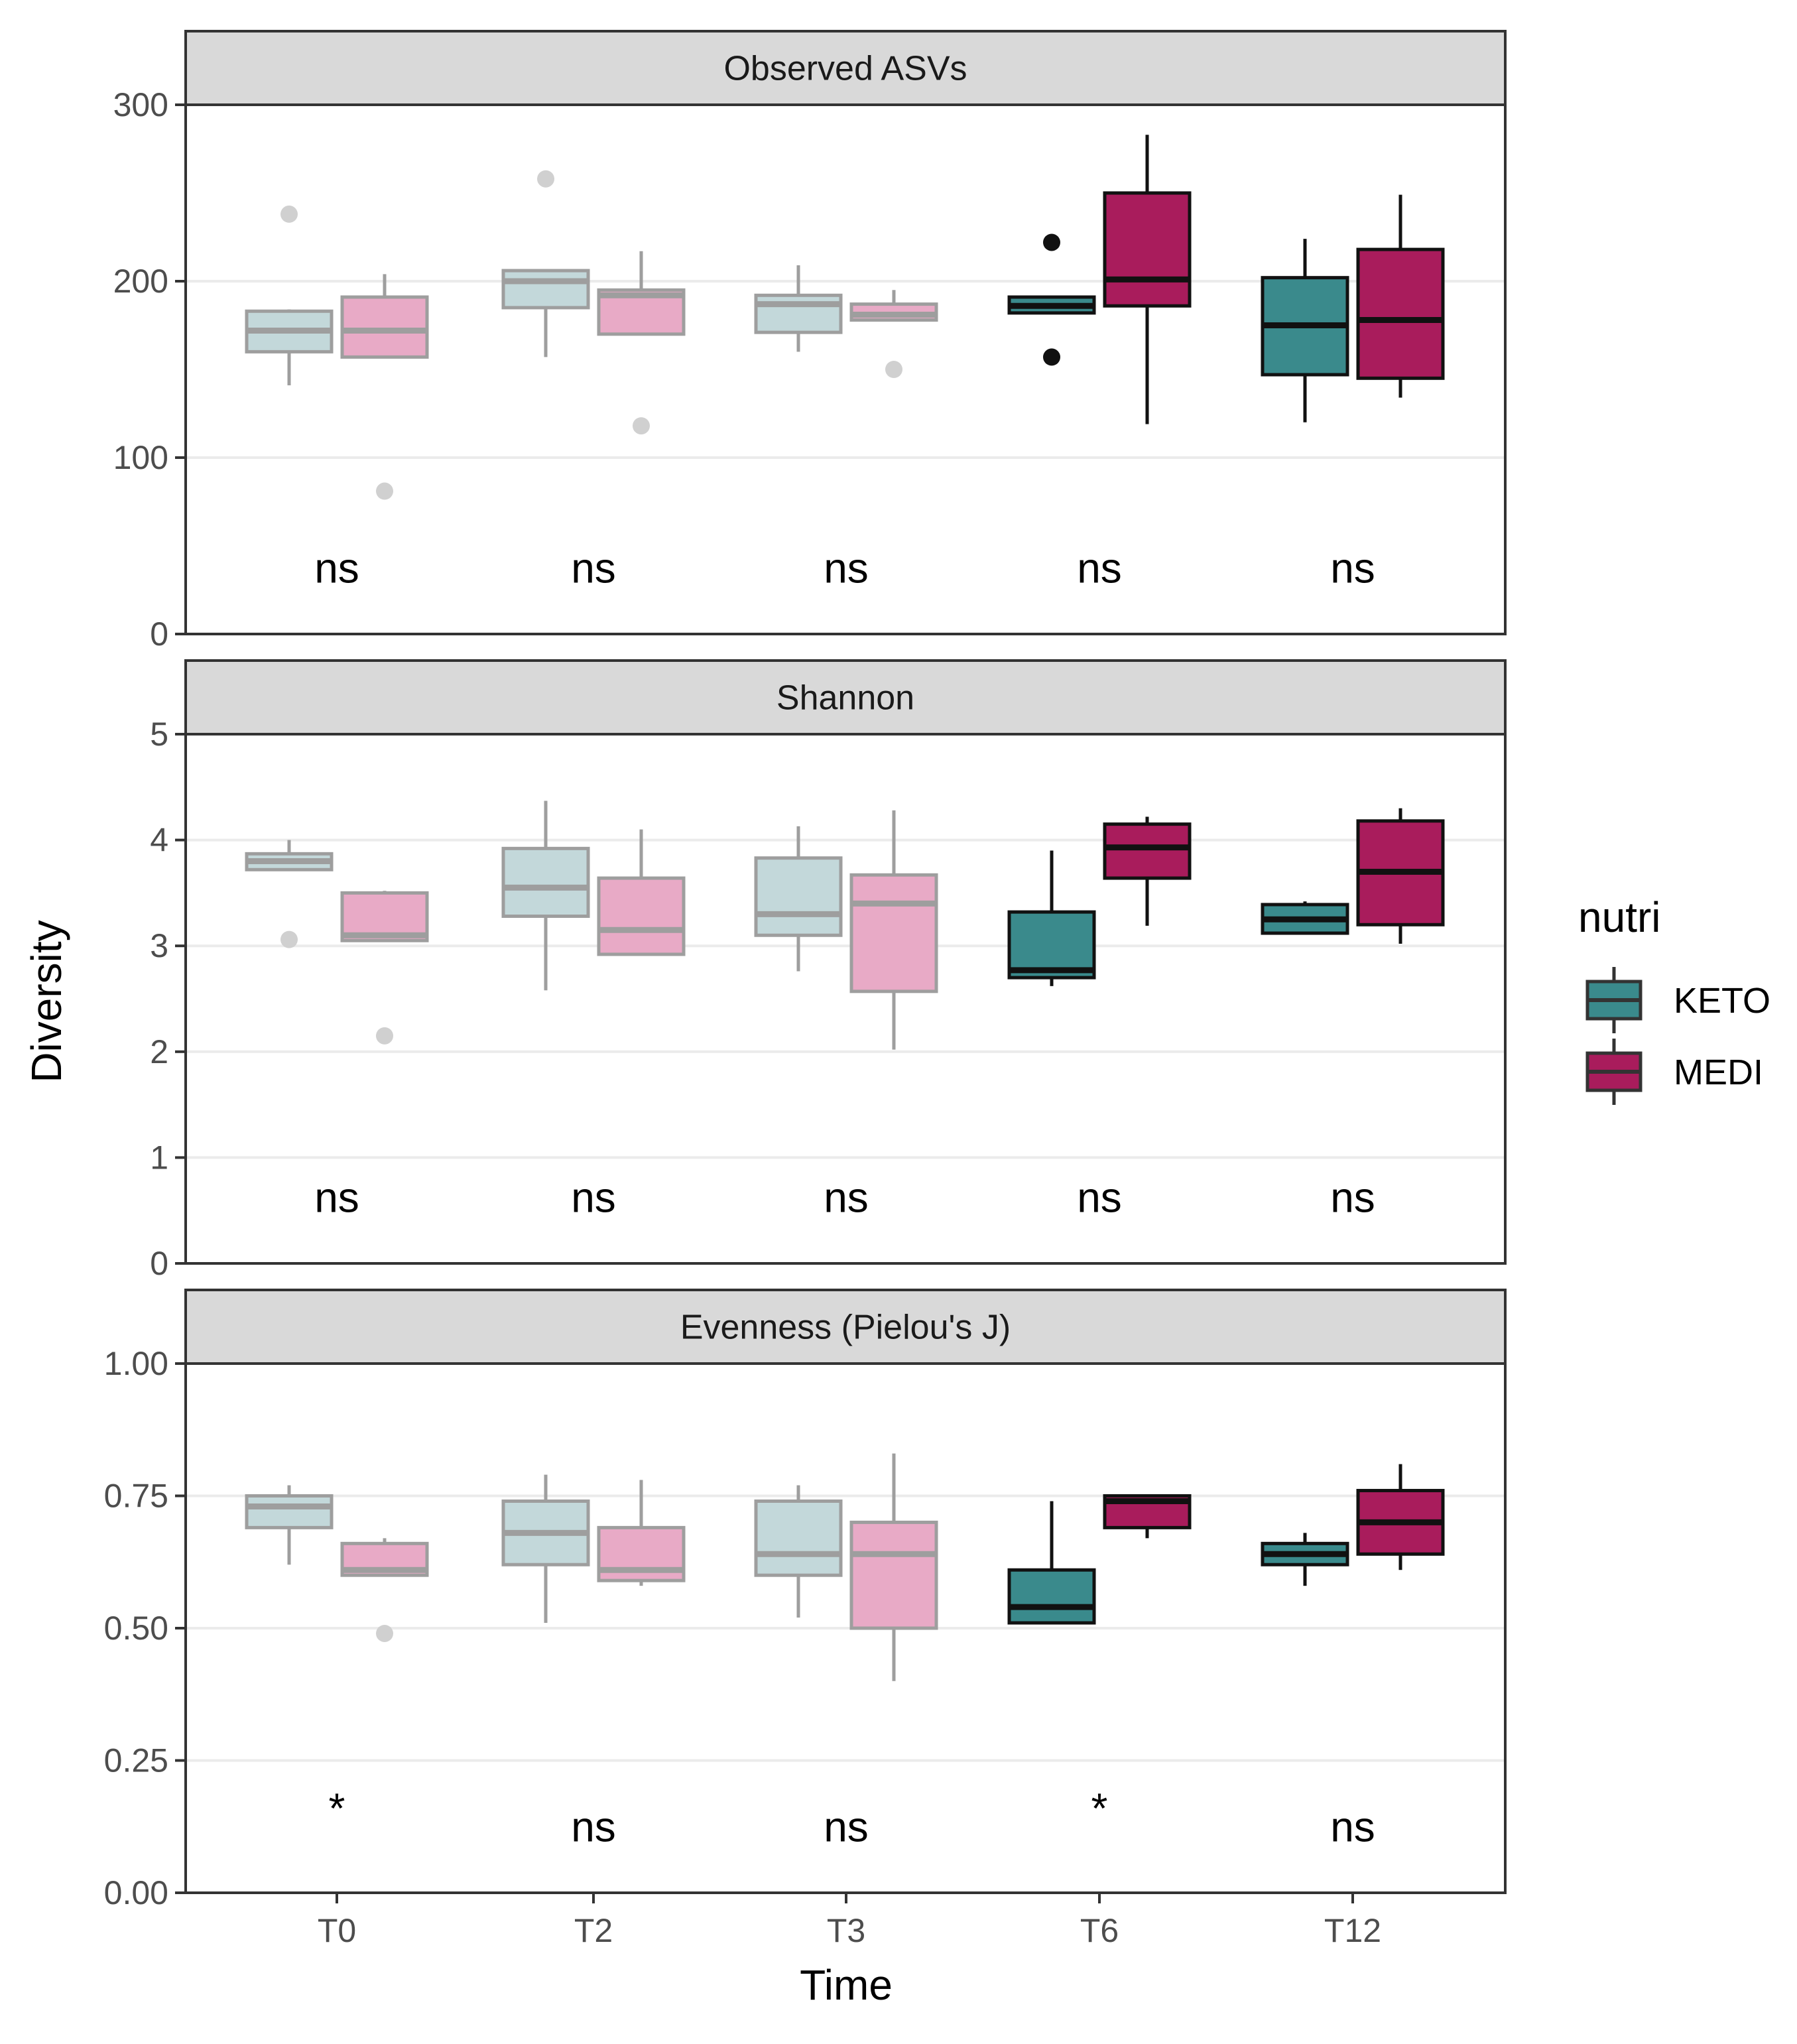 This screenshot has width=1797, height=2044. What do you see at coordinates (136, 1760) in the screenshot?
I see `y-tick-label: 0.25` at bounding box center [136, 1760].